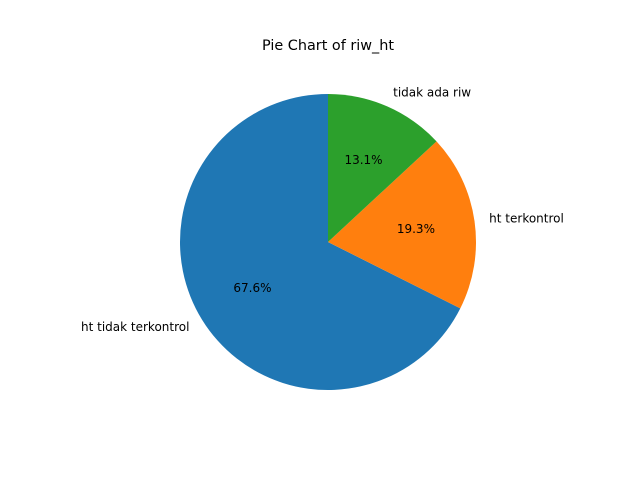 The image size is (640, 480). Describe the element at coordinates (363, 160) in the screenshot. I see `slice-value-label-tidak-ada-riw: 13.1%` at that location.